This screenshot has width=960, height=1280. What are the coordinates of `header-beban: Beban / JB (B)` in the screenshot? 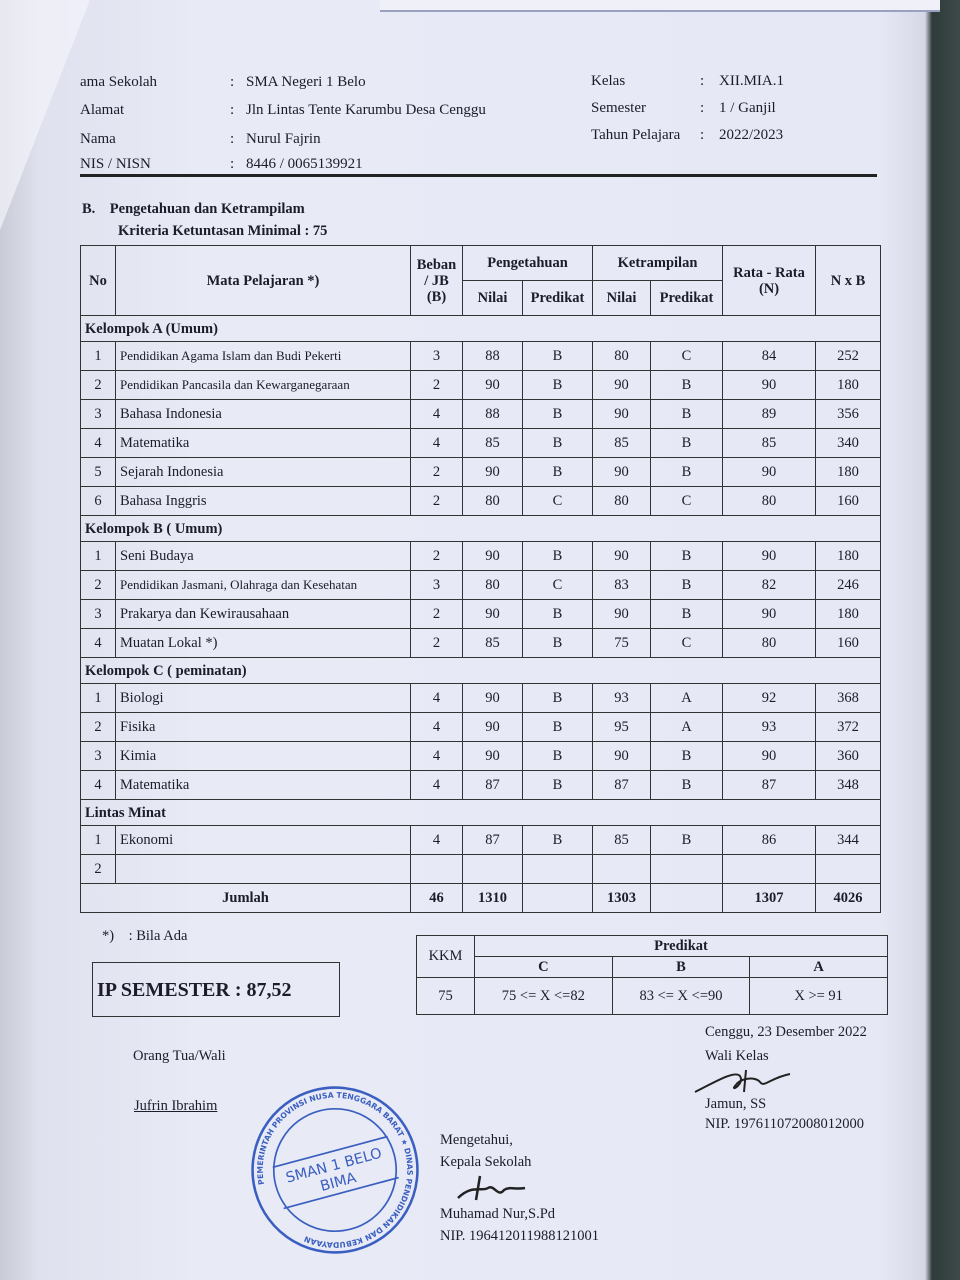 It's located at (436, 280).